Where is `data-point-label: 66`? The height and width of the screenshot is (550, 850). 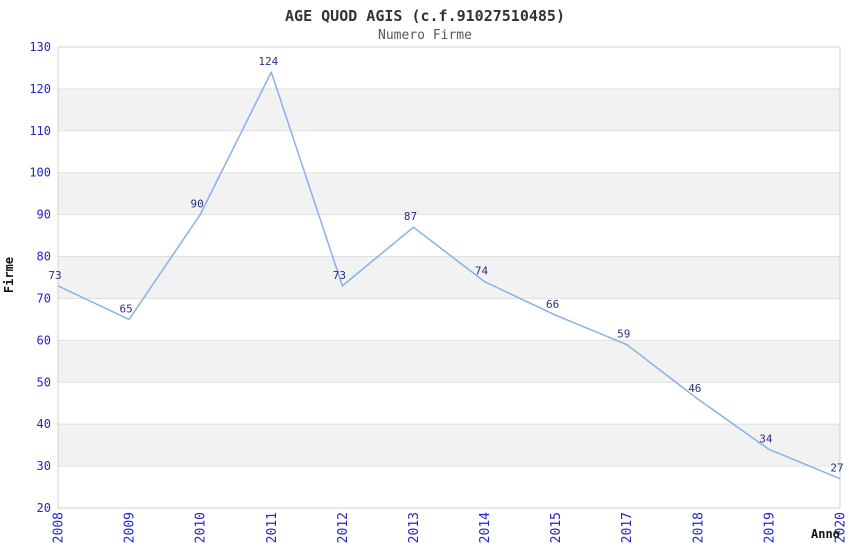
data-point-label: 66 is located at coordinates (552, 304).